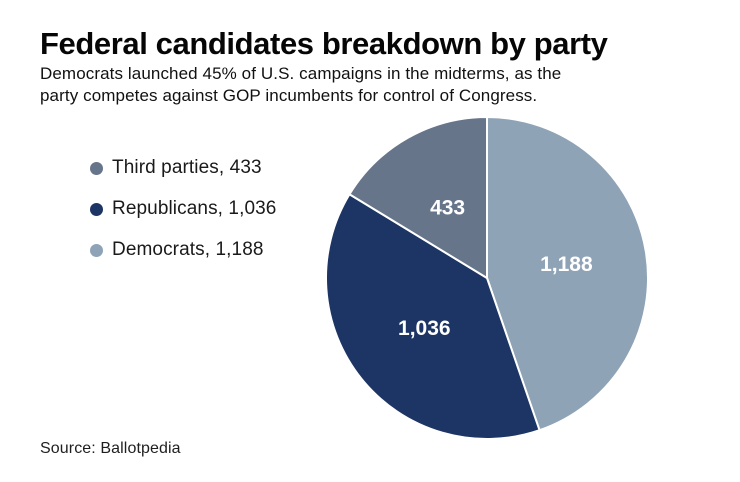 The height and width of the screenshot is (482, 740). What do you see at coordinates (110, 448) in the screenshot?
I see `source-note: Source: Ballotpedia` at bounding box center [110, 448].